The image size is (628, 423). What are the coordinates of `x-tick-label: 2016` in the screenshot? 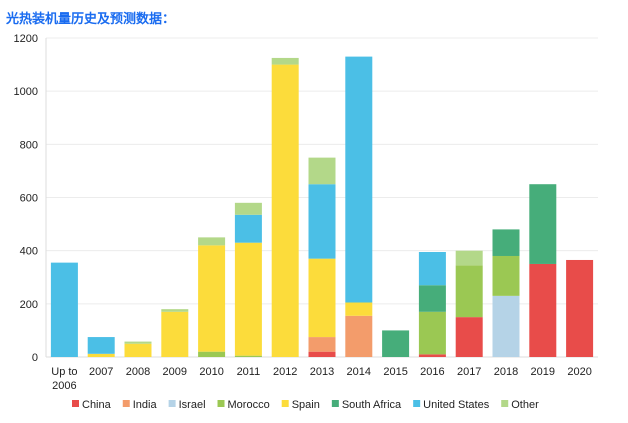 It's located at (432, 372).